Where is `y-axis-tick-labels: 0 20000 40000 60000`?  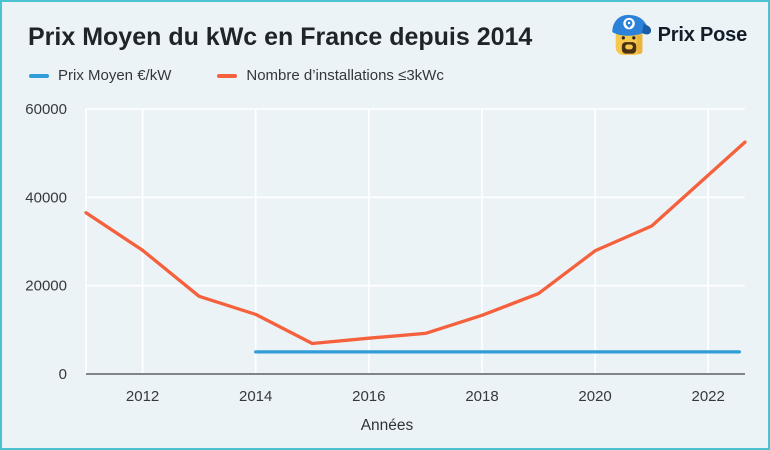 y-axis-tick-labels: 0 20000 40000 60000 is located at coordinates (46, 242).